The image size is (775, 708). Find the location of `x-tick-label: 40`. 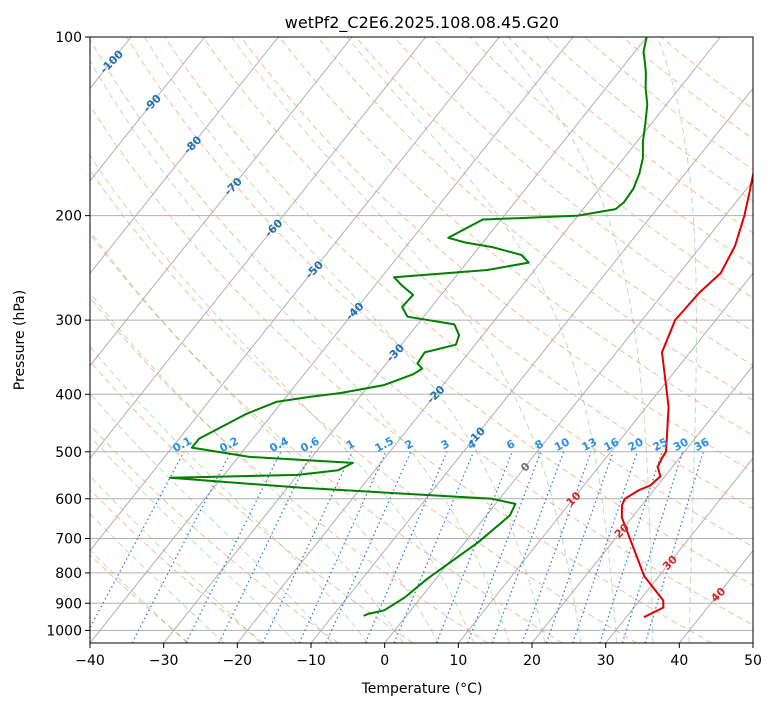

x-tick-label: 40 is located at coordinates (679, 661).